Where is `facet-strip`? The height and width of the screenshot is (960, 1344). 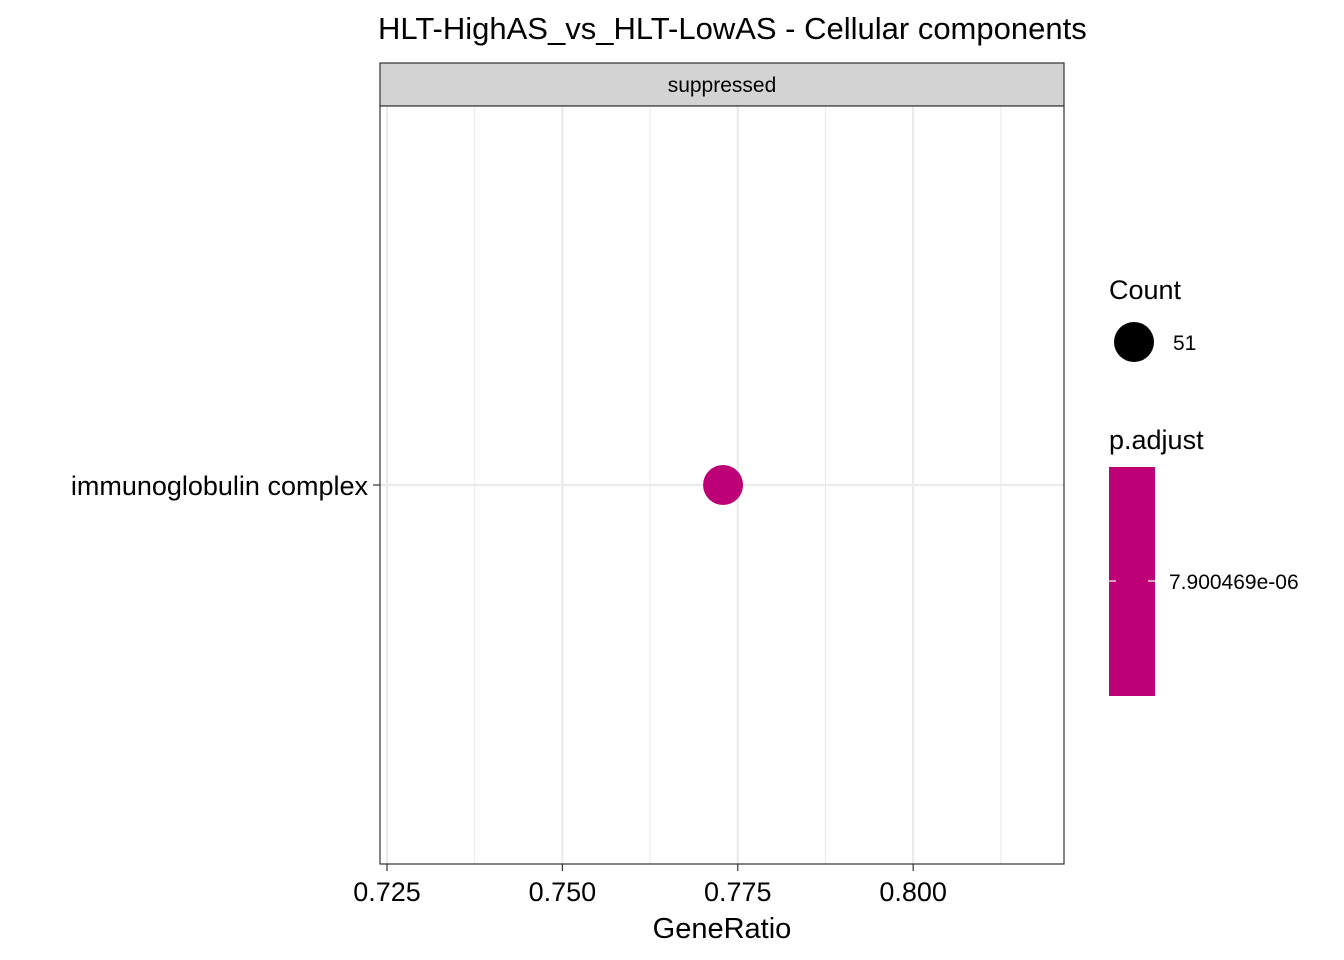 facet-strip is located at coordinates (722, 84).